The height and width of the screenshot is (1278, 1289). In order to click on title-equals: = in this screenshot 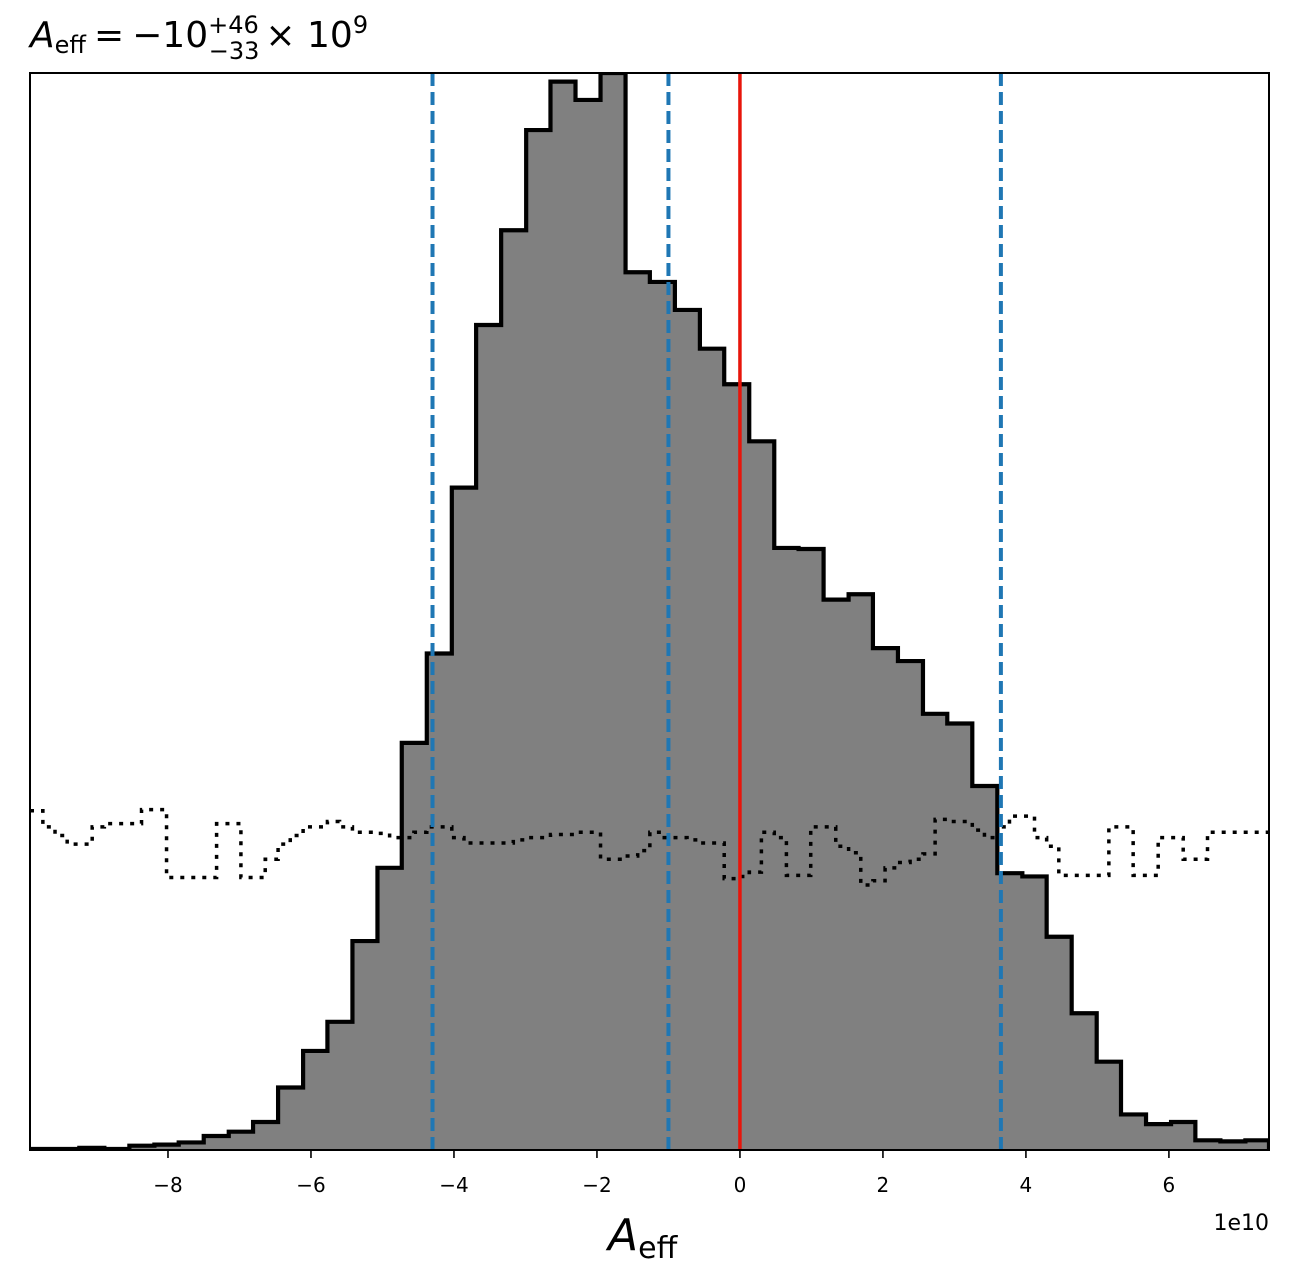, I will do `click(109, 35)`.